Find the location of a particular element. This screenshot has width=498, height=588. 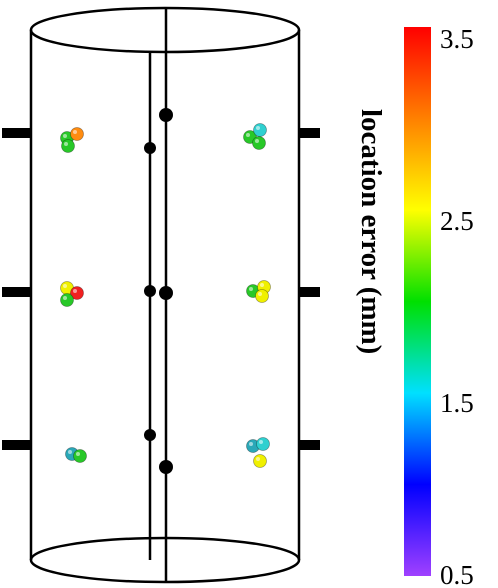

colorbar-tick-3-5: 3.5 is located at coordinates (457, 39).